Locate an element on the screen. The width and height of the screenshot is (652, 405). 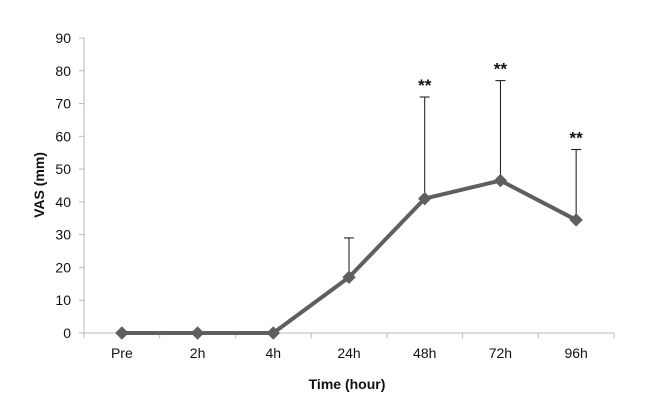
y-tick-label: 40 is located at coordinates (63, 202).